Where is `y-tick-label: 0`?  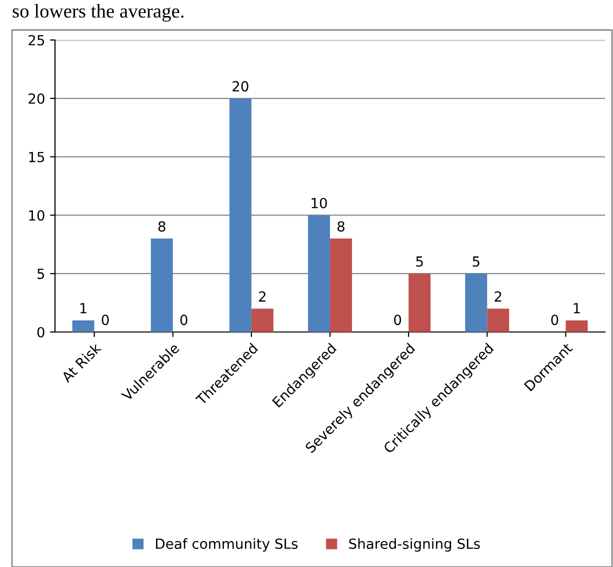
y-tick-label: 0 is located at coordinates (40, 332).